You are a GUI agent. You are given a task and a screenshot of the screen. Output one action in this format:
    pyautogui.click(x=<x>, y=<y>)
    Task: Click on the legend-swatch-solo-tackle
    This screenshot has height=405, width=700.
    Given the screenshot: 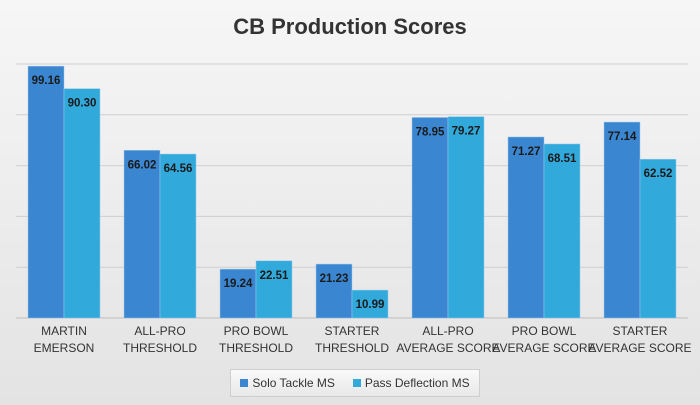 What is the action you would take?
    pyautogui.click(x=244, y=383)
    